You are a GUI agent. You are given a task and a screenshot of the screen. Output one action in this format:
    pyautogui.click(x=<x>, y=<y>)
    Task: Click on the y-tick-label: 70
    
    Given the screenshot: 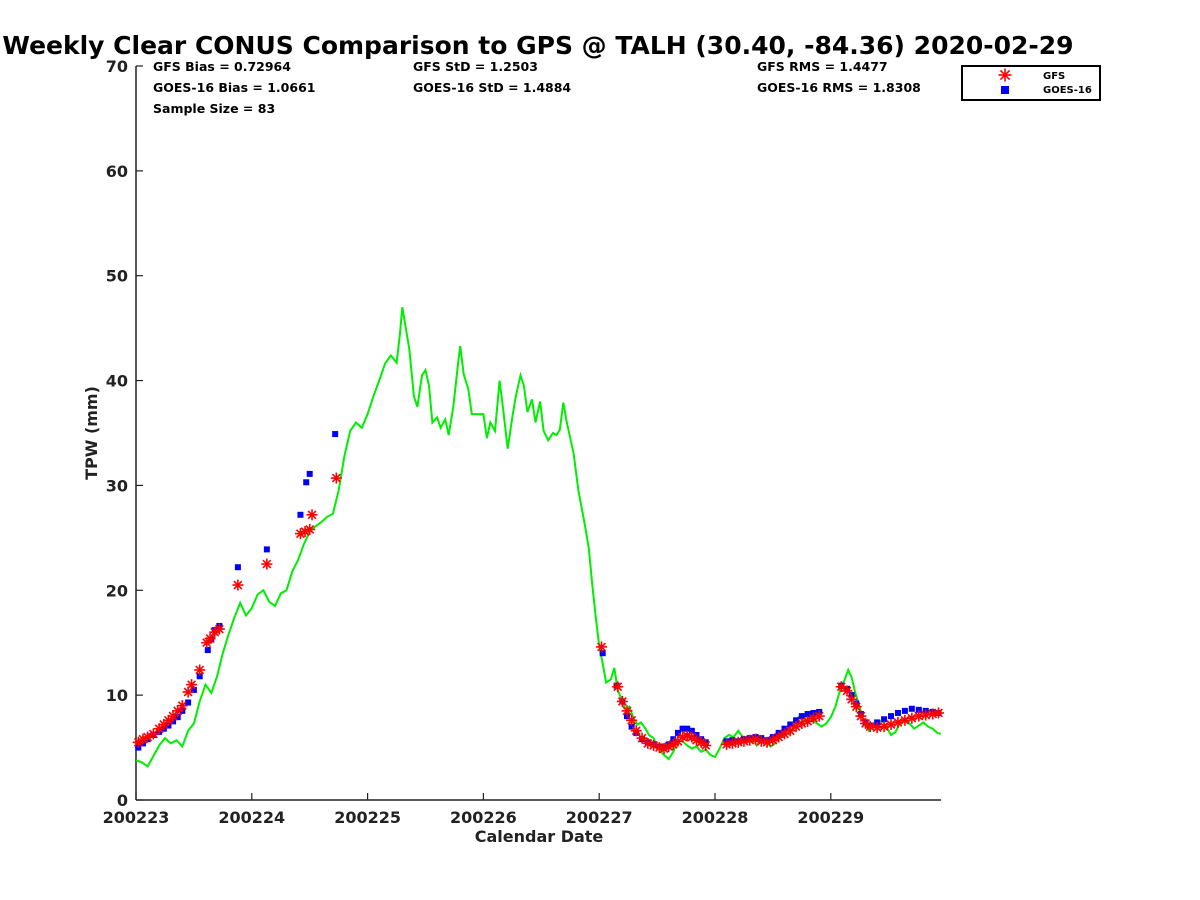 What is the action you would take?
    pyautogui.click(x=117, y=66)
    